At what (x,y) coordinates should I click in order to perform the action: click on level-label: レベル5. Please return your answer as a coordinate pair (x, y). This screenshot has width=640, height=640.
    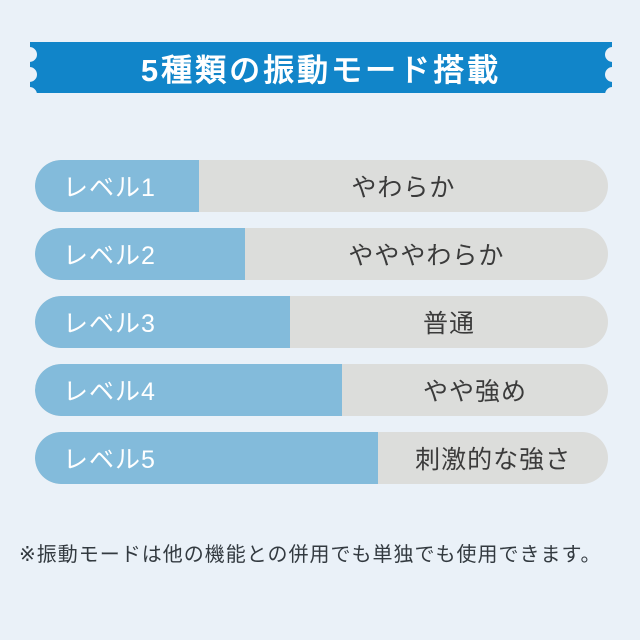
    Looking at the image, I should click on (109, 460).